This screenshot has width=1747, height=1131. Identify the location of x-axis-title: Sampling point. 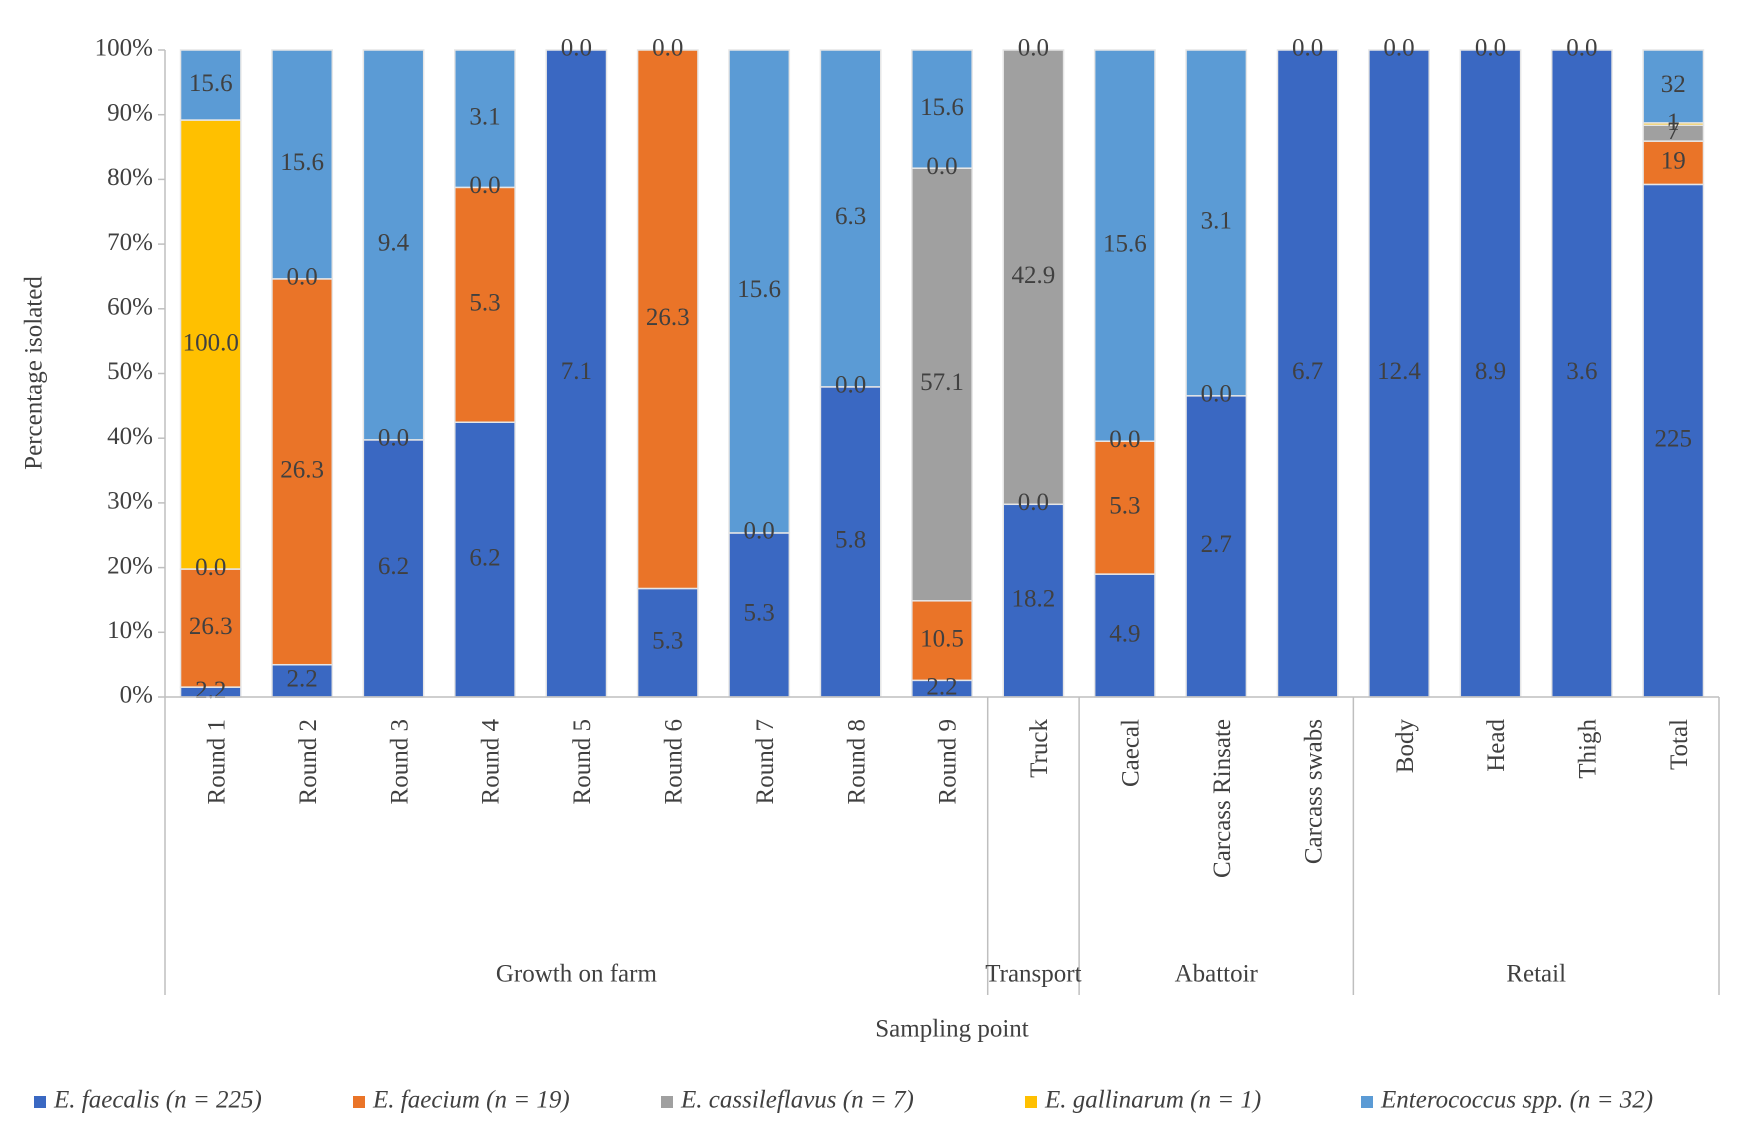
(952, 1029).